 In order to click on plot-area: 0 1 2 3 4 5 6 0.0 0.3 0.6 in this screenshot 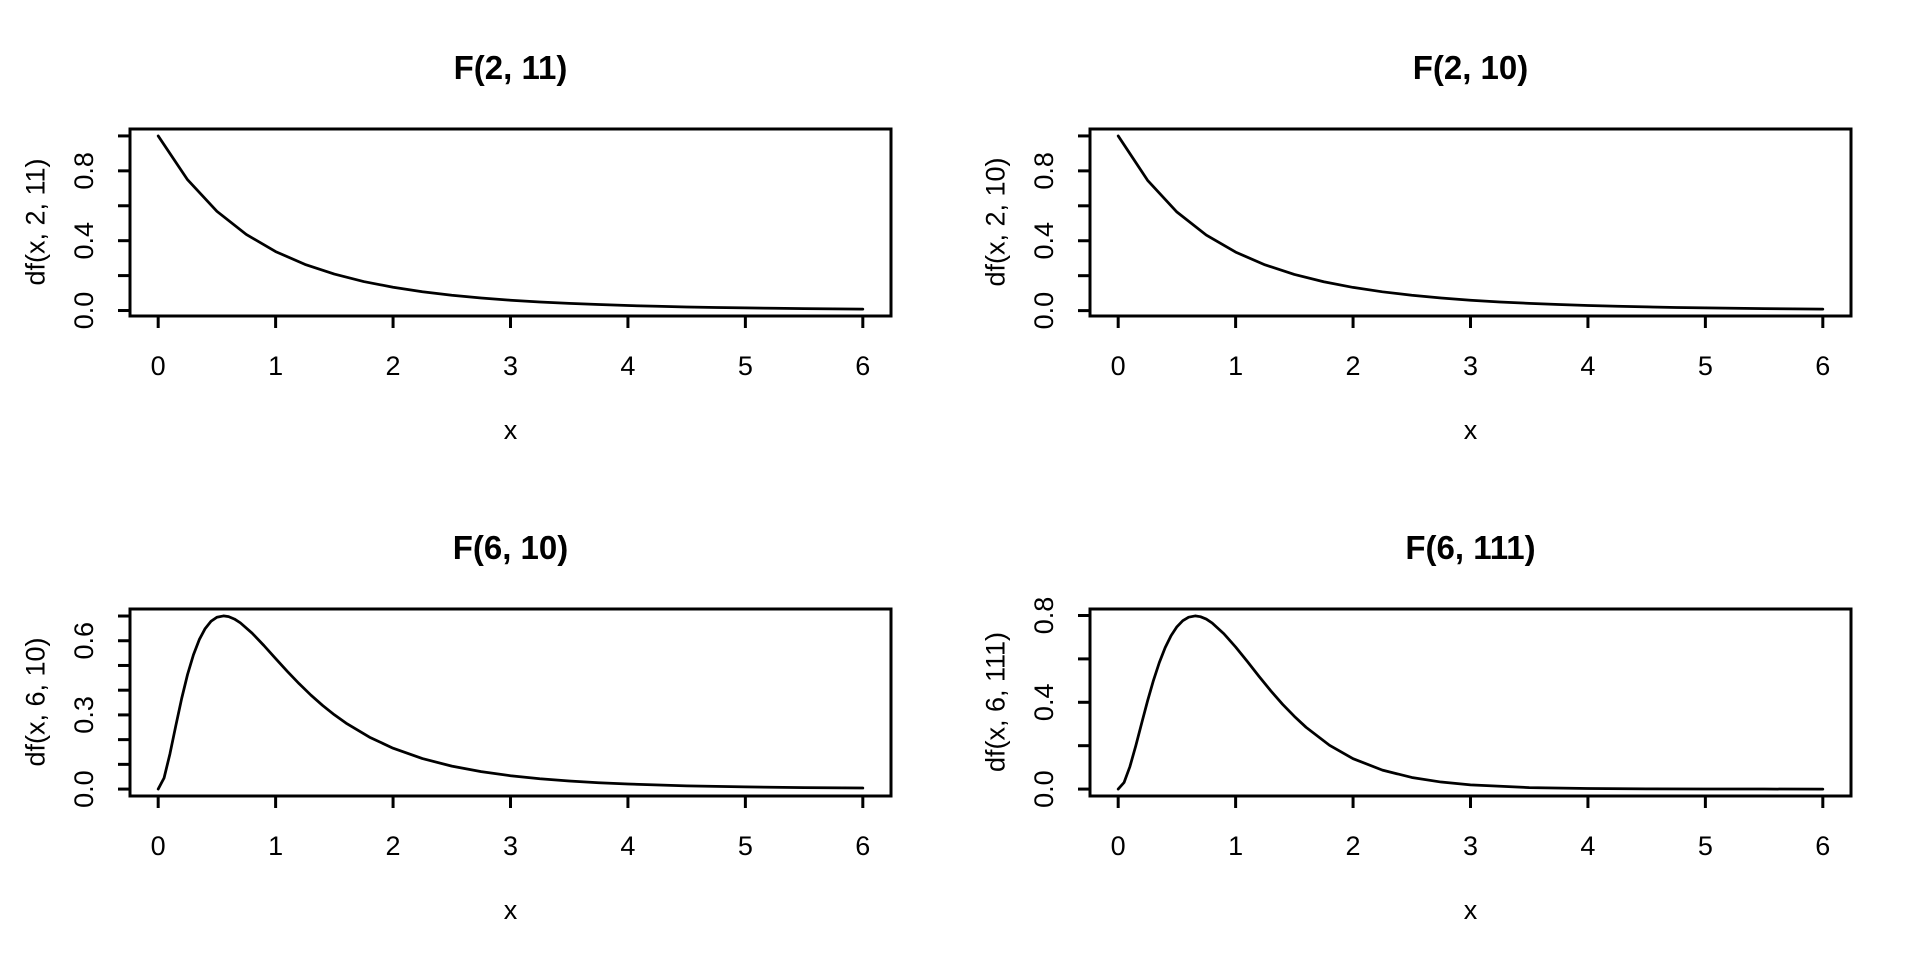, I will do `click(481, 734)`.